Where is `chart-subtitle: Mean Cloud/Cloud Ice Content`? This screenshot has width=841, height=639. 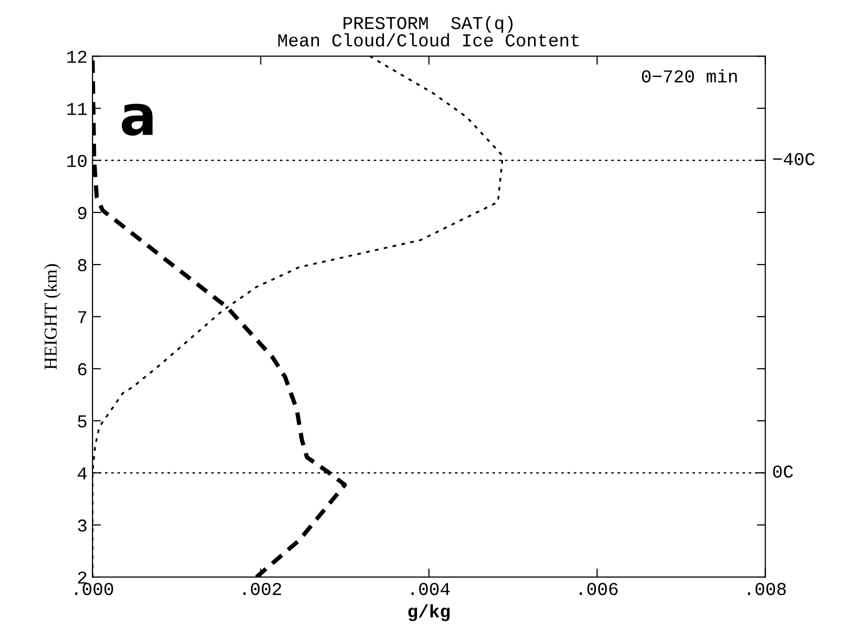
chart-subtitle: Mean Cloud/Cloud Ice Content is located at coordinates (428, 40).